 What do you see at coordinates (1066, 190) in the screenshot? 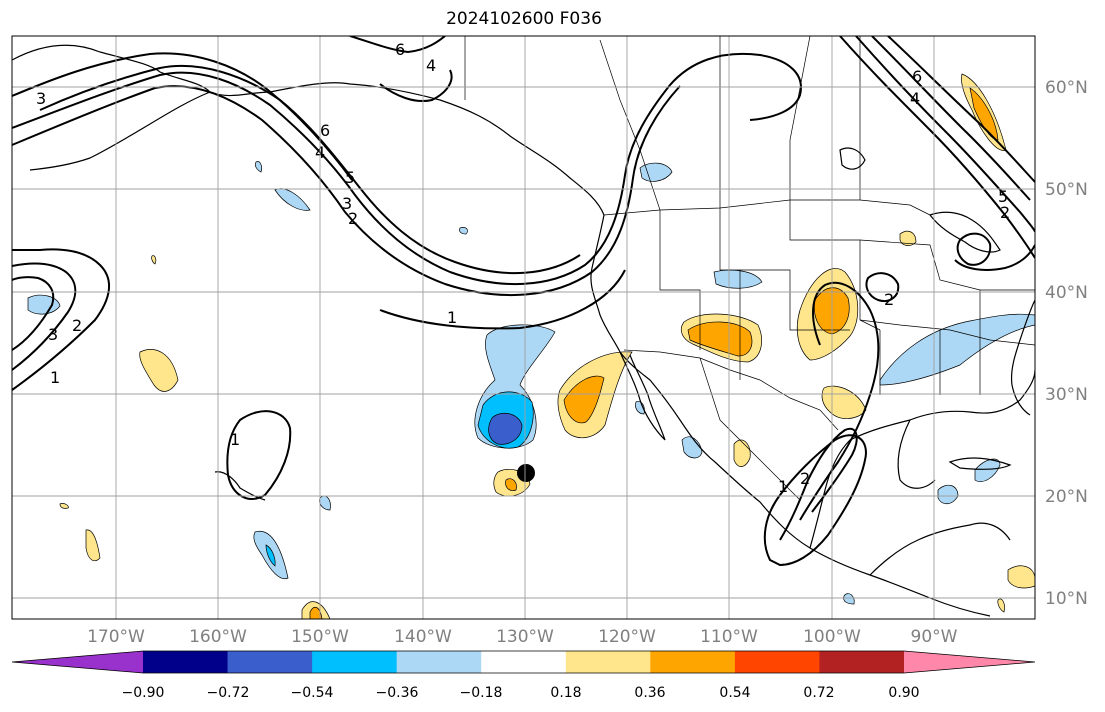
I see `latitude-label: 50°N` at bounding box center [1066, 190].